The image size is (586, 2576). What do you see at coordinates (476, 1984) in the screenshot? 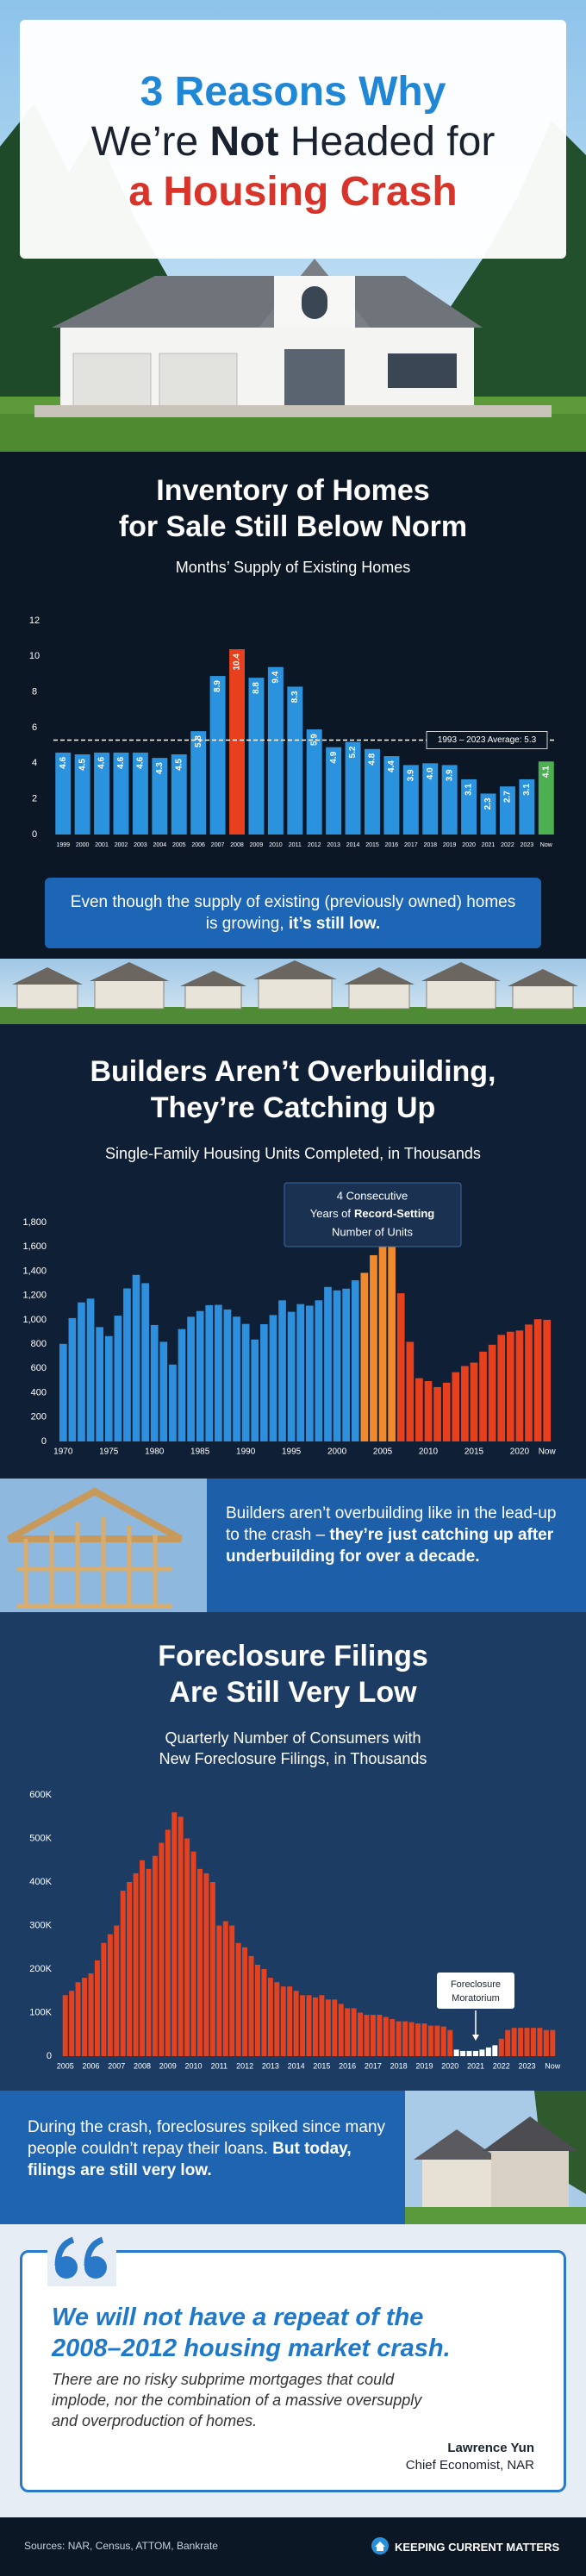
I see `annotation-text: Foreclosure` at bounding box center [476, 1984].